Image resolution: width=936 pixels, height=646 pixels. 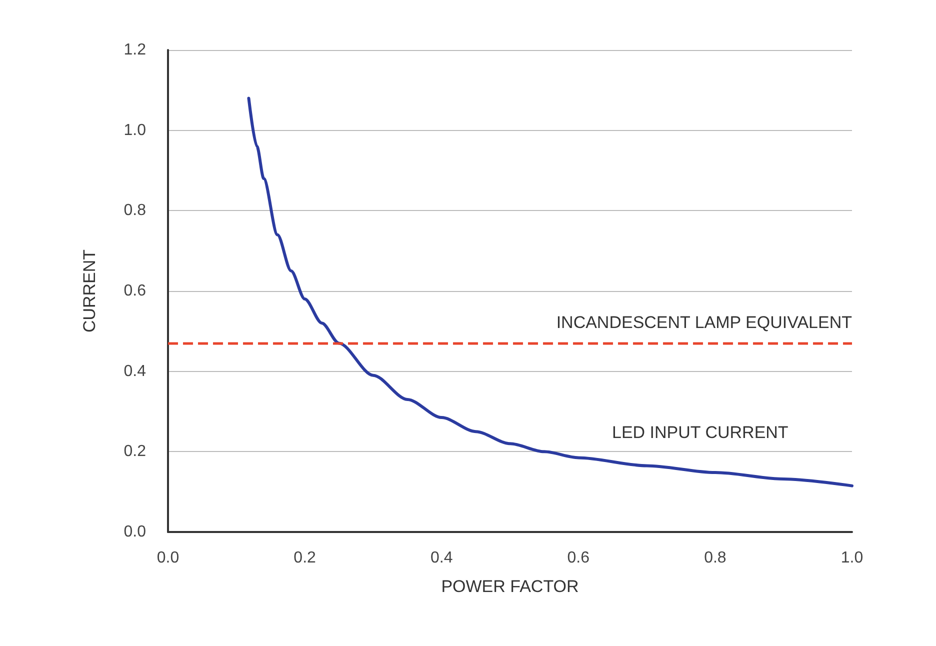 I want to click on y-tick-label: 0.2, so click(x=135, y=451).